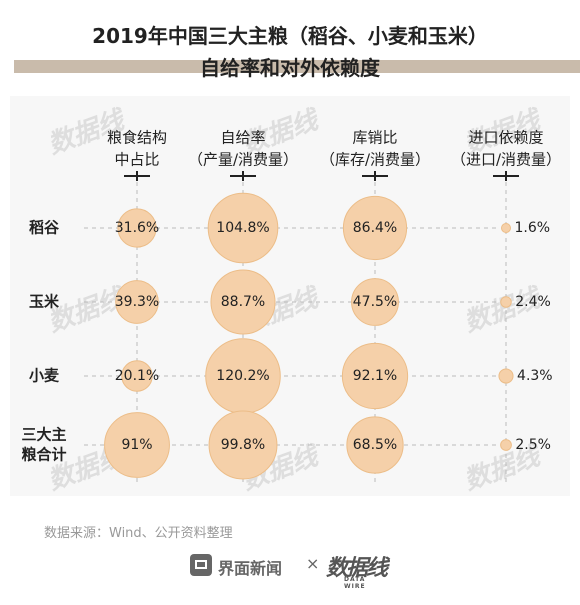 The height and width of the screenshot is (605, 580). What do you see at coordinates (44, 302) in the screenshot?
I see `row-label: 玉米` at bounding box center [44, 302].